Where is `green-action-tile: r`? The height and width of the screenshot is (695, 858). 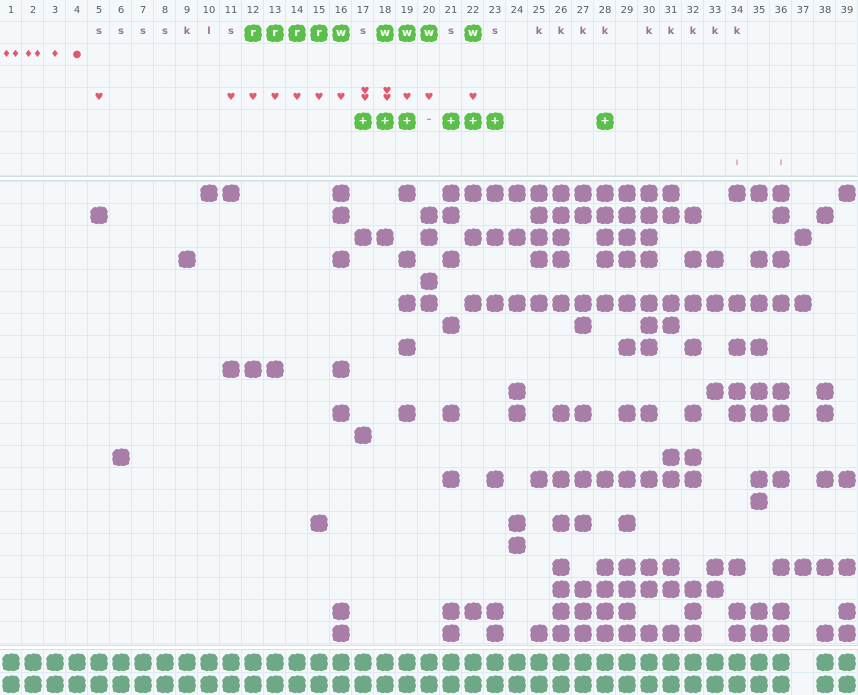
green-action-tile: r is located at coordinates (253, 33).